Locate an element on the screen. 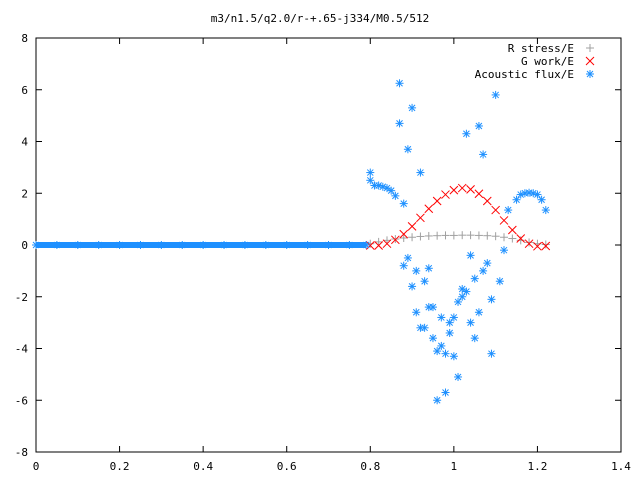 Image resolution: width=640 pixels, height=480 pixels. x-tick-label: 0 is located at coordinates (36, 466).